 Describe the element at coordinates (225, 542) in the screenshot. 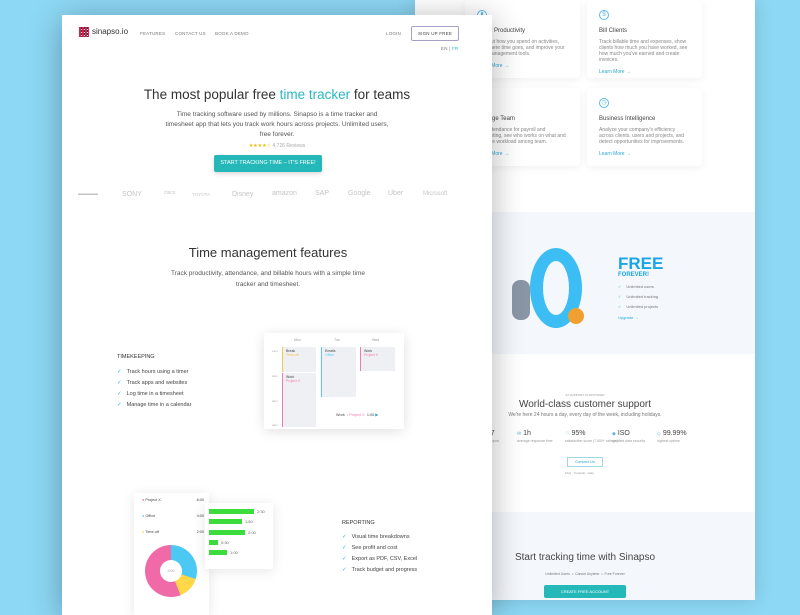

I see `report-bar-label: 0:30` at that location.